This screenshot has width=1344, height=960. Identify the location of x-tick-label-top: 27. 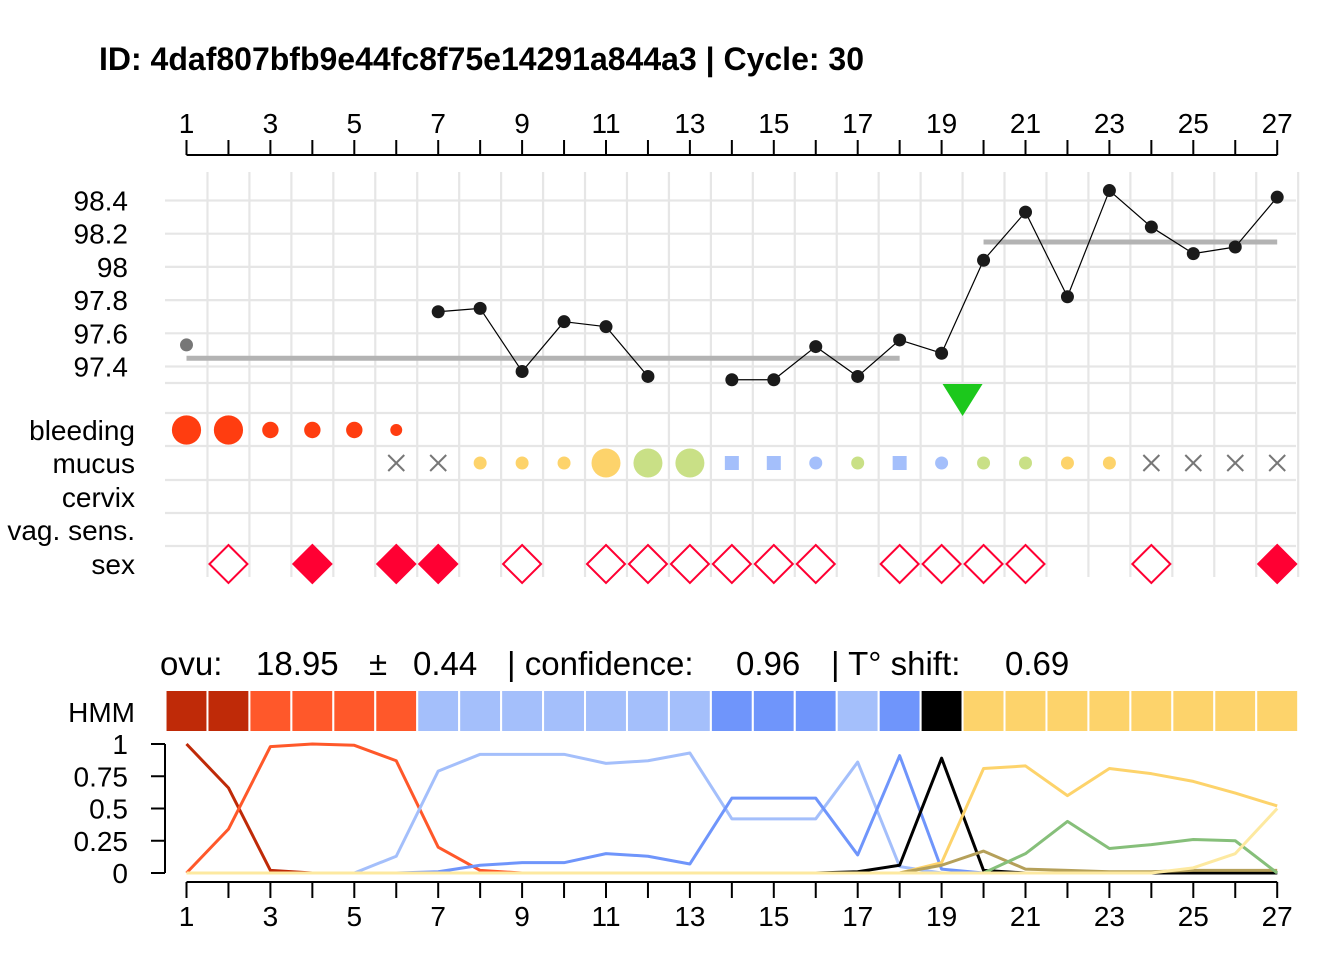
(1277, 123).